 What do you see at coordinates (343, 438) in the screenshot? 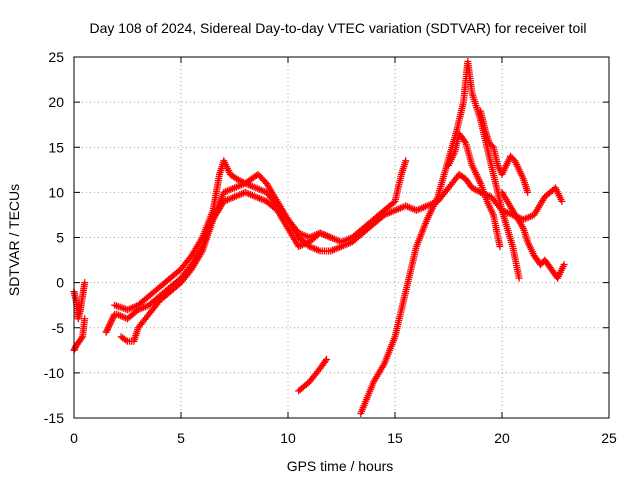
I see `x-tick-labels: 0 5 10 15 20 25` at bounding box center [343, 438].